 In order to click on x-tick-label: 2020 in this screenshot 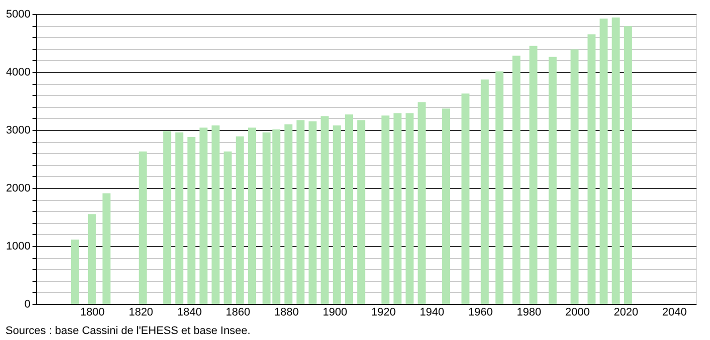, I will do `click(626, 312)`.